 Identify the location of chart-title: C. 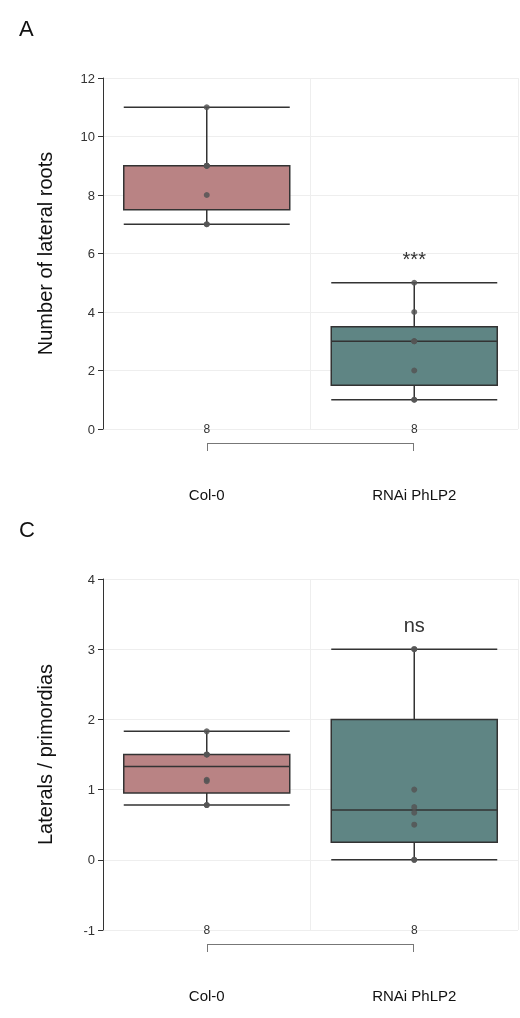
(27, 529).